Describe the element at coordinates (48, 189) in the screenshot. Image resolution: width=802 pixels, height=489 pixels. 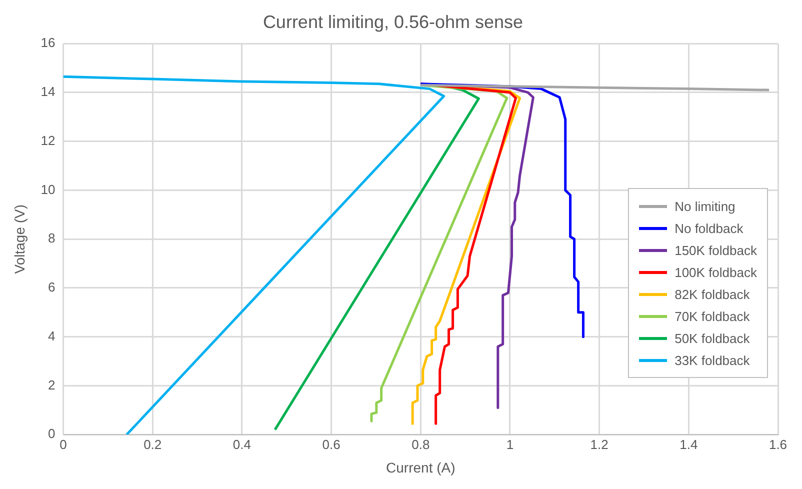
I see `y-tick-label: 10` at that location.